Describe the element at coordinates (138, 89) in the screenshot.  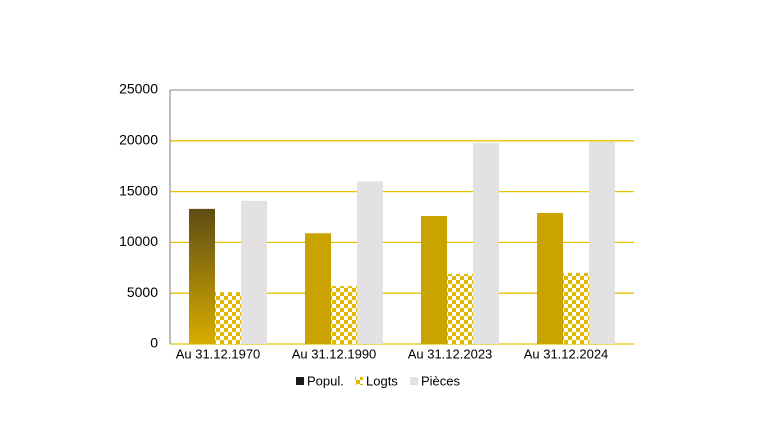
I see `y-tick-label: 25000` at that location.